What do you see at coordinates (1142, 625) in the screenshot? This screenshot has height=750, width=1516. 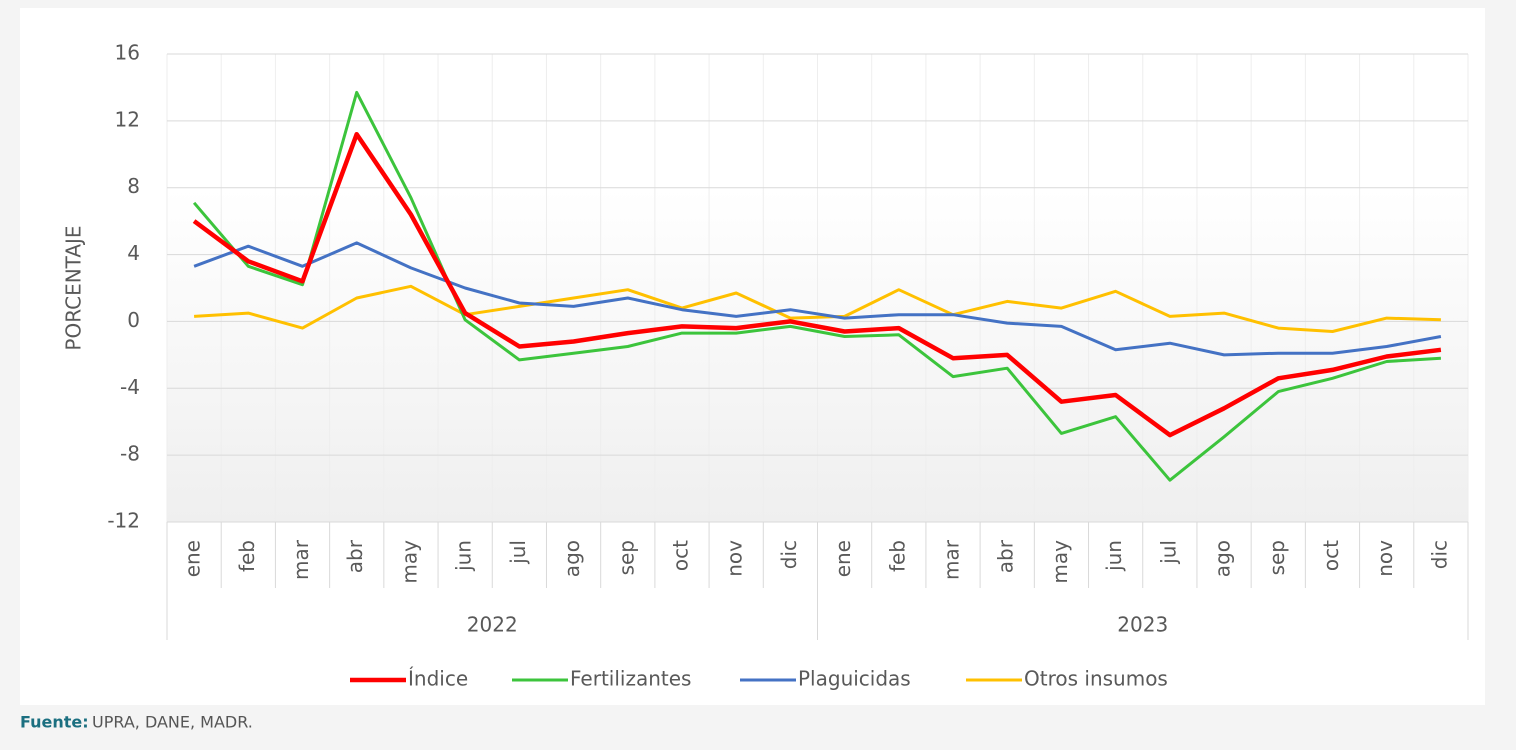 I see `group-label: 2023` at bounding box center [1142, 625].